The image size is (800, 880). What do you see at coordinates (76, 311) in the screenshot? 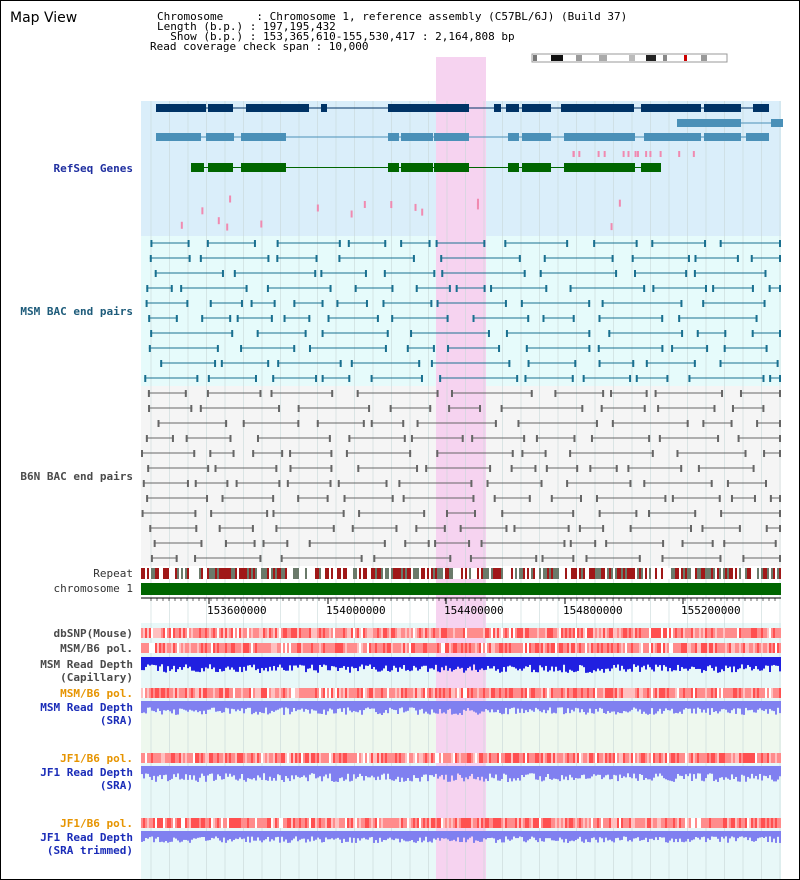
I see `track-label-msm-bac: MSM BAC end pairs` at bounding box center [76, 311].